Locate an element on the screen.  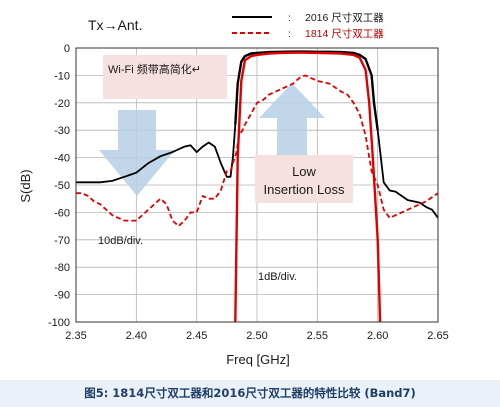
y-tick-label: -60 is located at coordinates (62, 213).